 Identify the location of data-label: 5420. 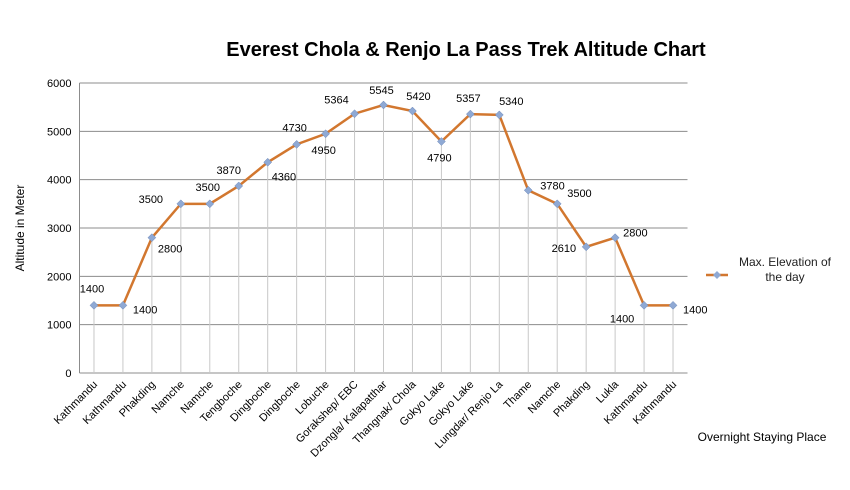
(418, 97).